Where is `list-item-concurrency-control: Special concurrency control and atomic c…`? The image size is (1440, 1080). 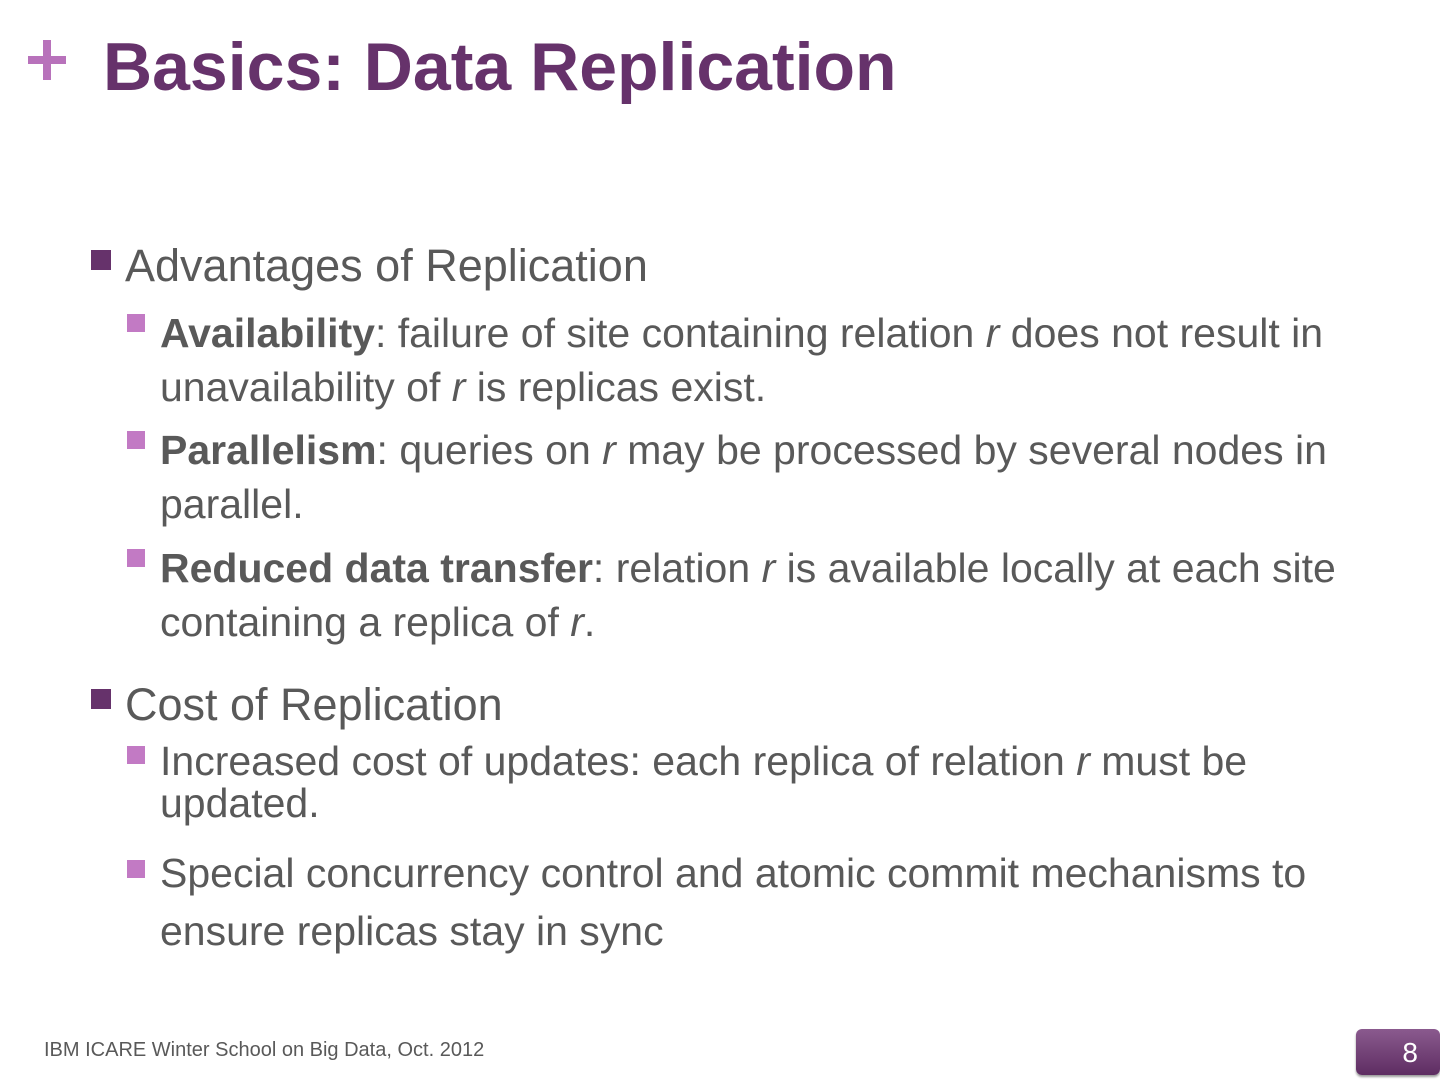
list-item-concurrency-control: Special concurrency control and atomic c… is located at coordinates (758, 902).